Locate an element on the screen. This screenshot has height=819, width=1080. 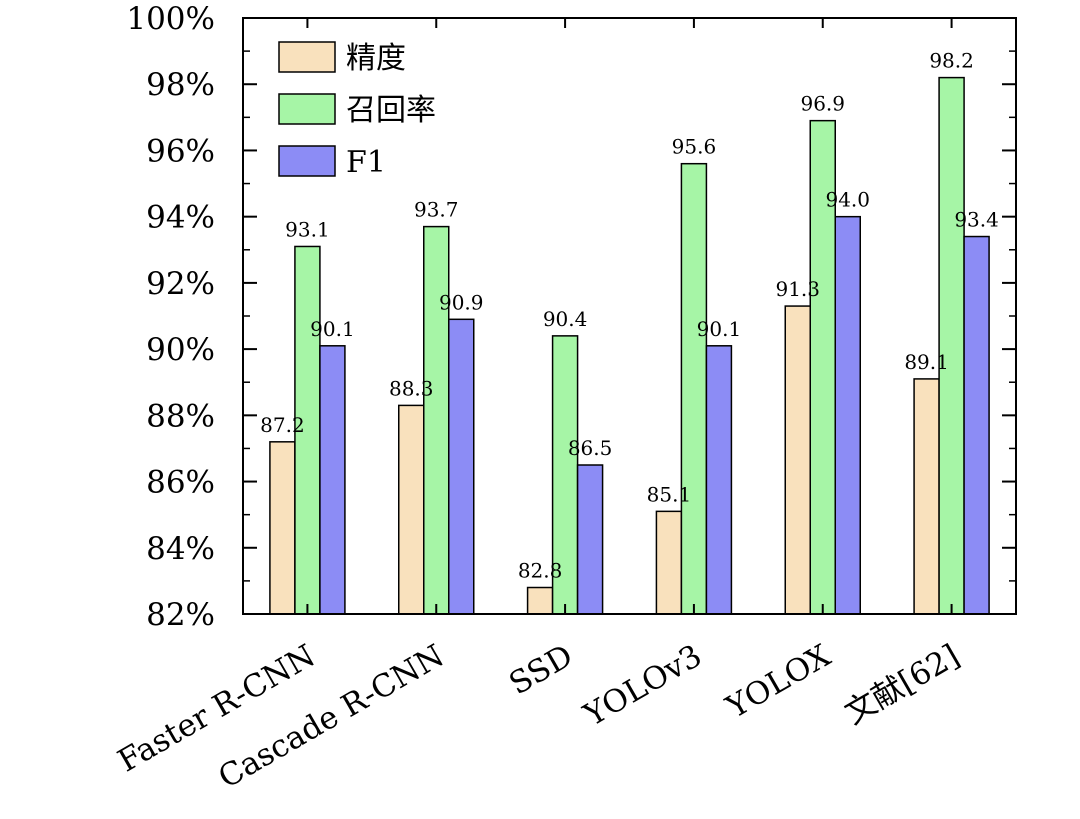
data-label: 96.9 is located at coordinates (822, 104).